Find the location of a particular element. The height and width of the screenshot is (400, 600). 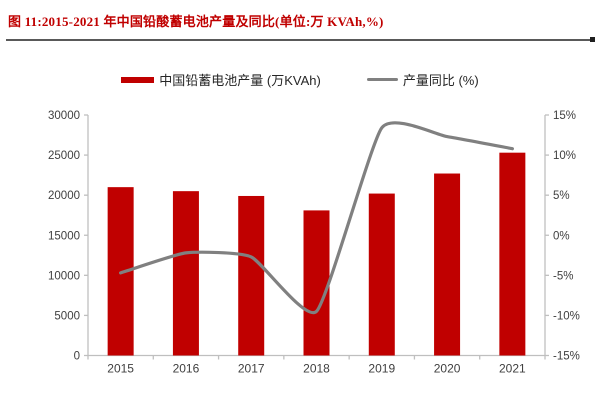

right-axis-tick-label: 10% is located at coordinates (564, 156).